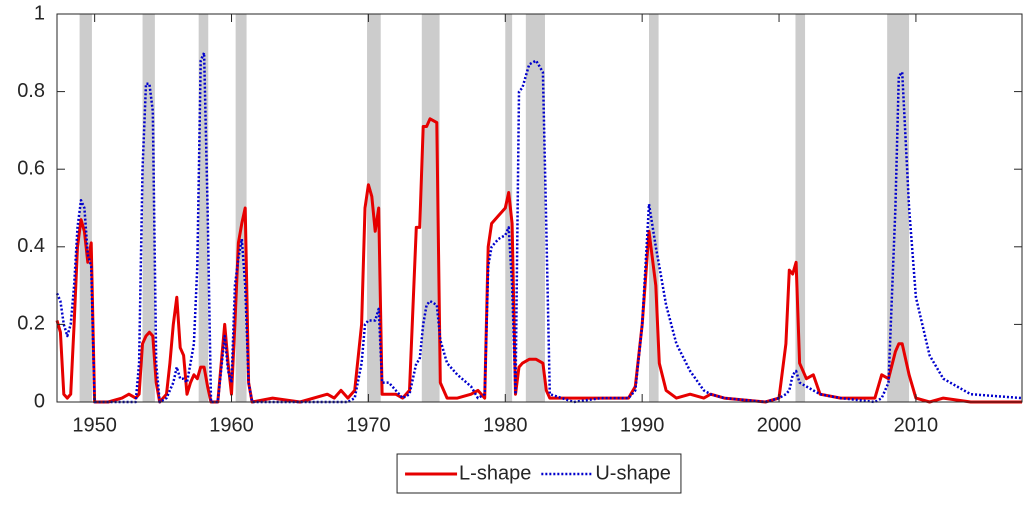 The image size is (1024, 509). I want to click on legend-label: L-shape, so click(495, 473).